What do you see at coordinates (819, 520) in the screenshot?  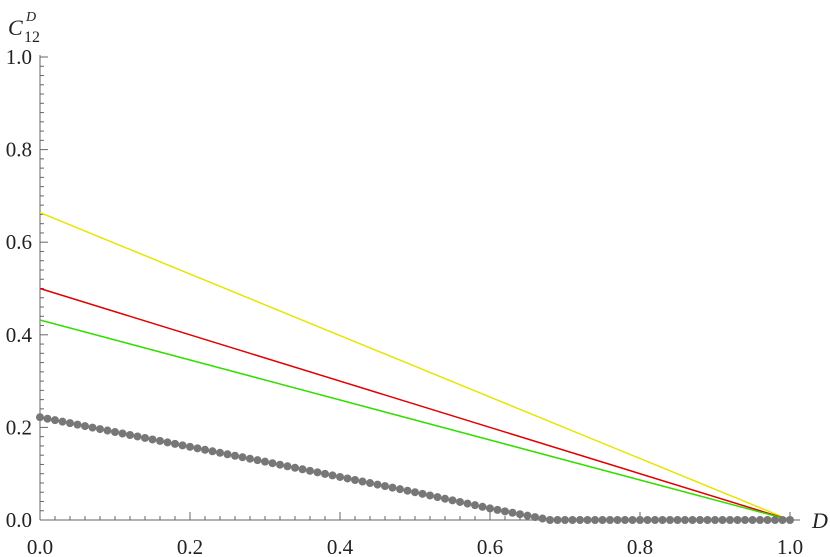 I see `x-axis-label: D` at bounding box center [819, 520].